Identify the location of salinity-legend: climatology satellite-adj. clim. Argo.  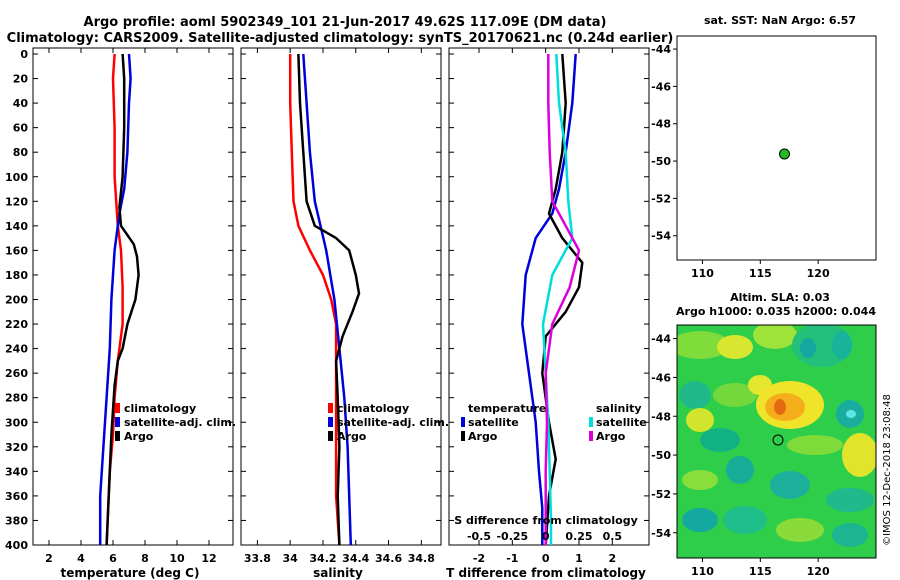
(388, 422).